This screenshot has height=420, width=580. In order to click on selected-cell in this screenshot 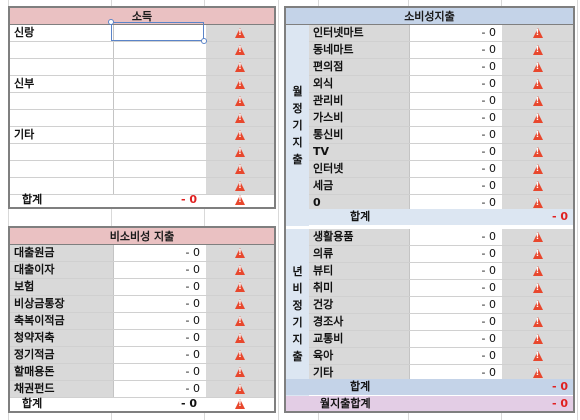, I will do `click(157, 31)`.